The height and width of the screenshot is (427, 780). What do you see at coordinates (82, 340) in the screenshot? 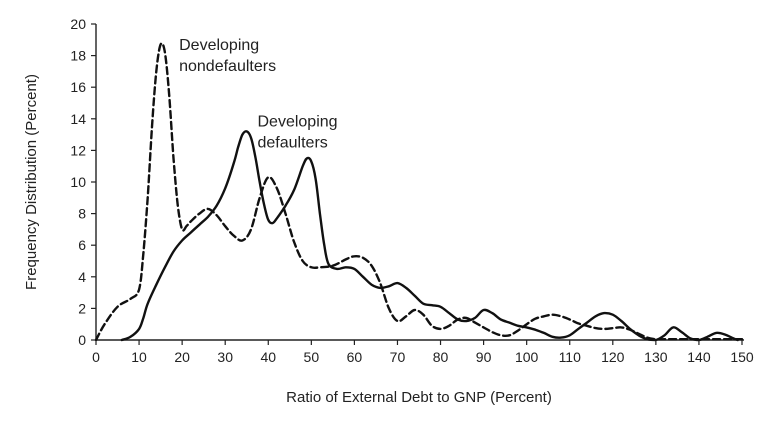
I see `y-tick-label: 0` at bounding box center [82, 340].